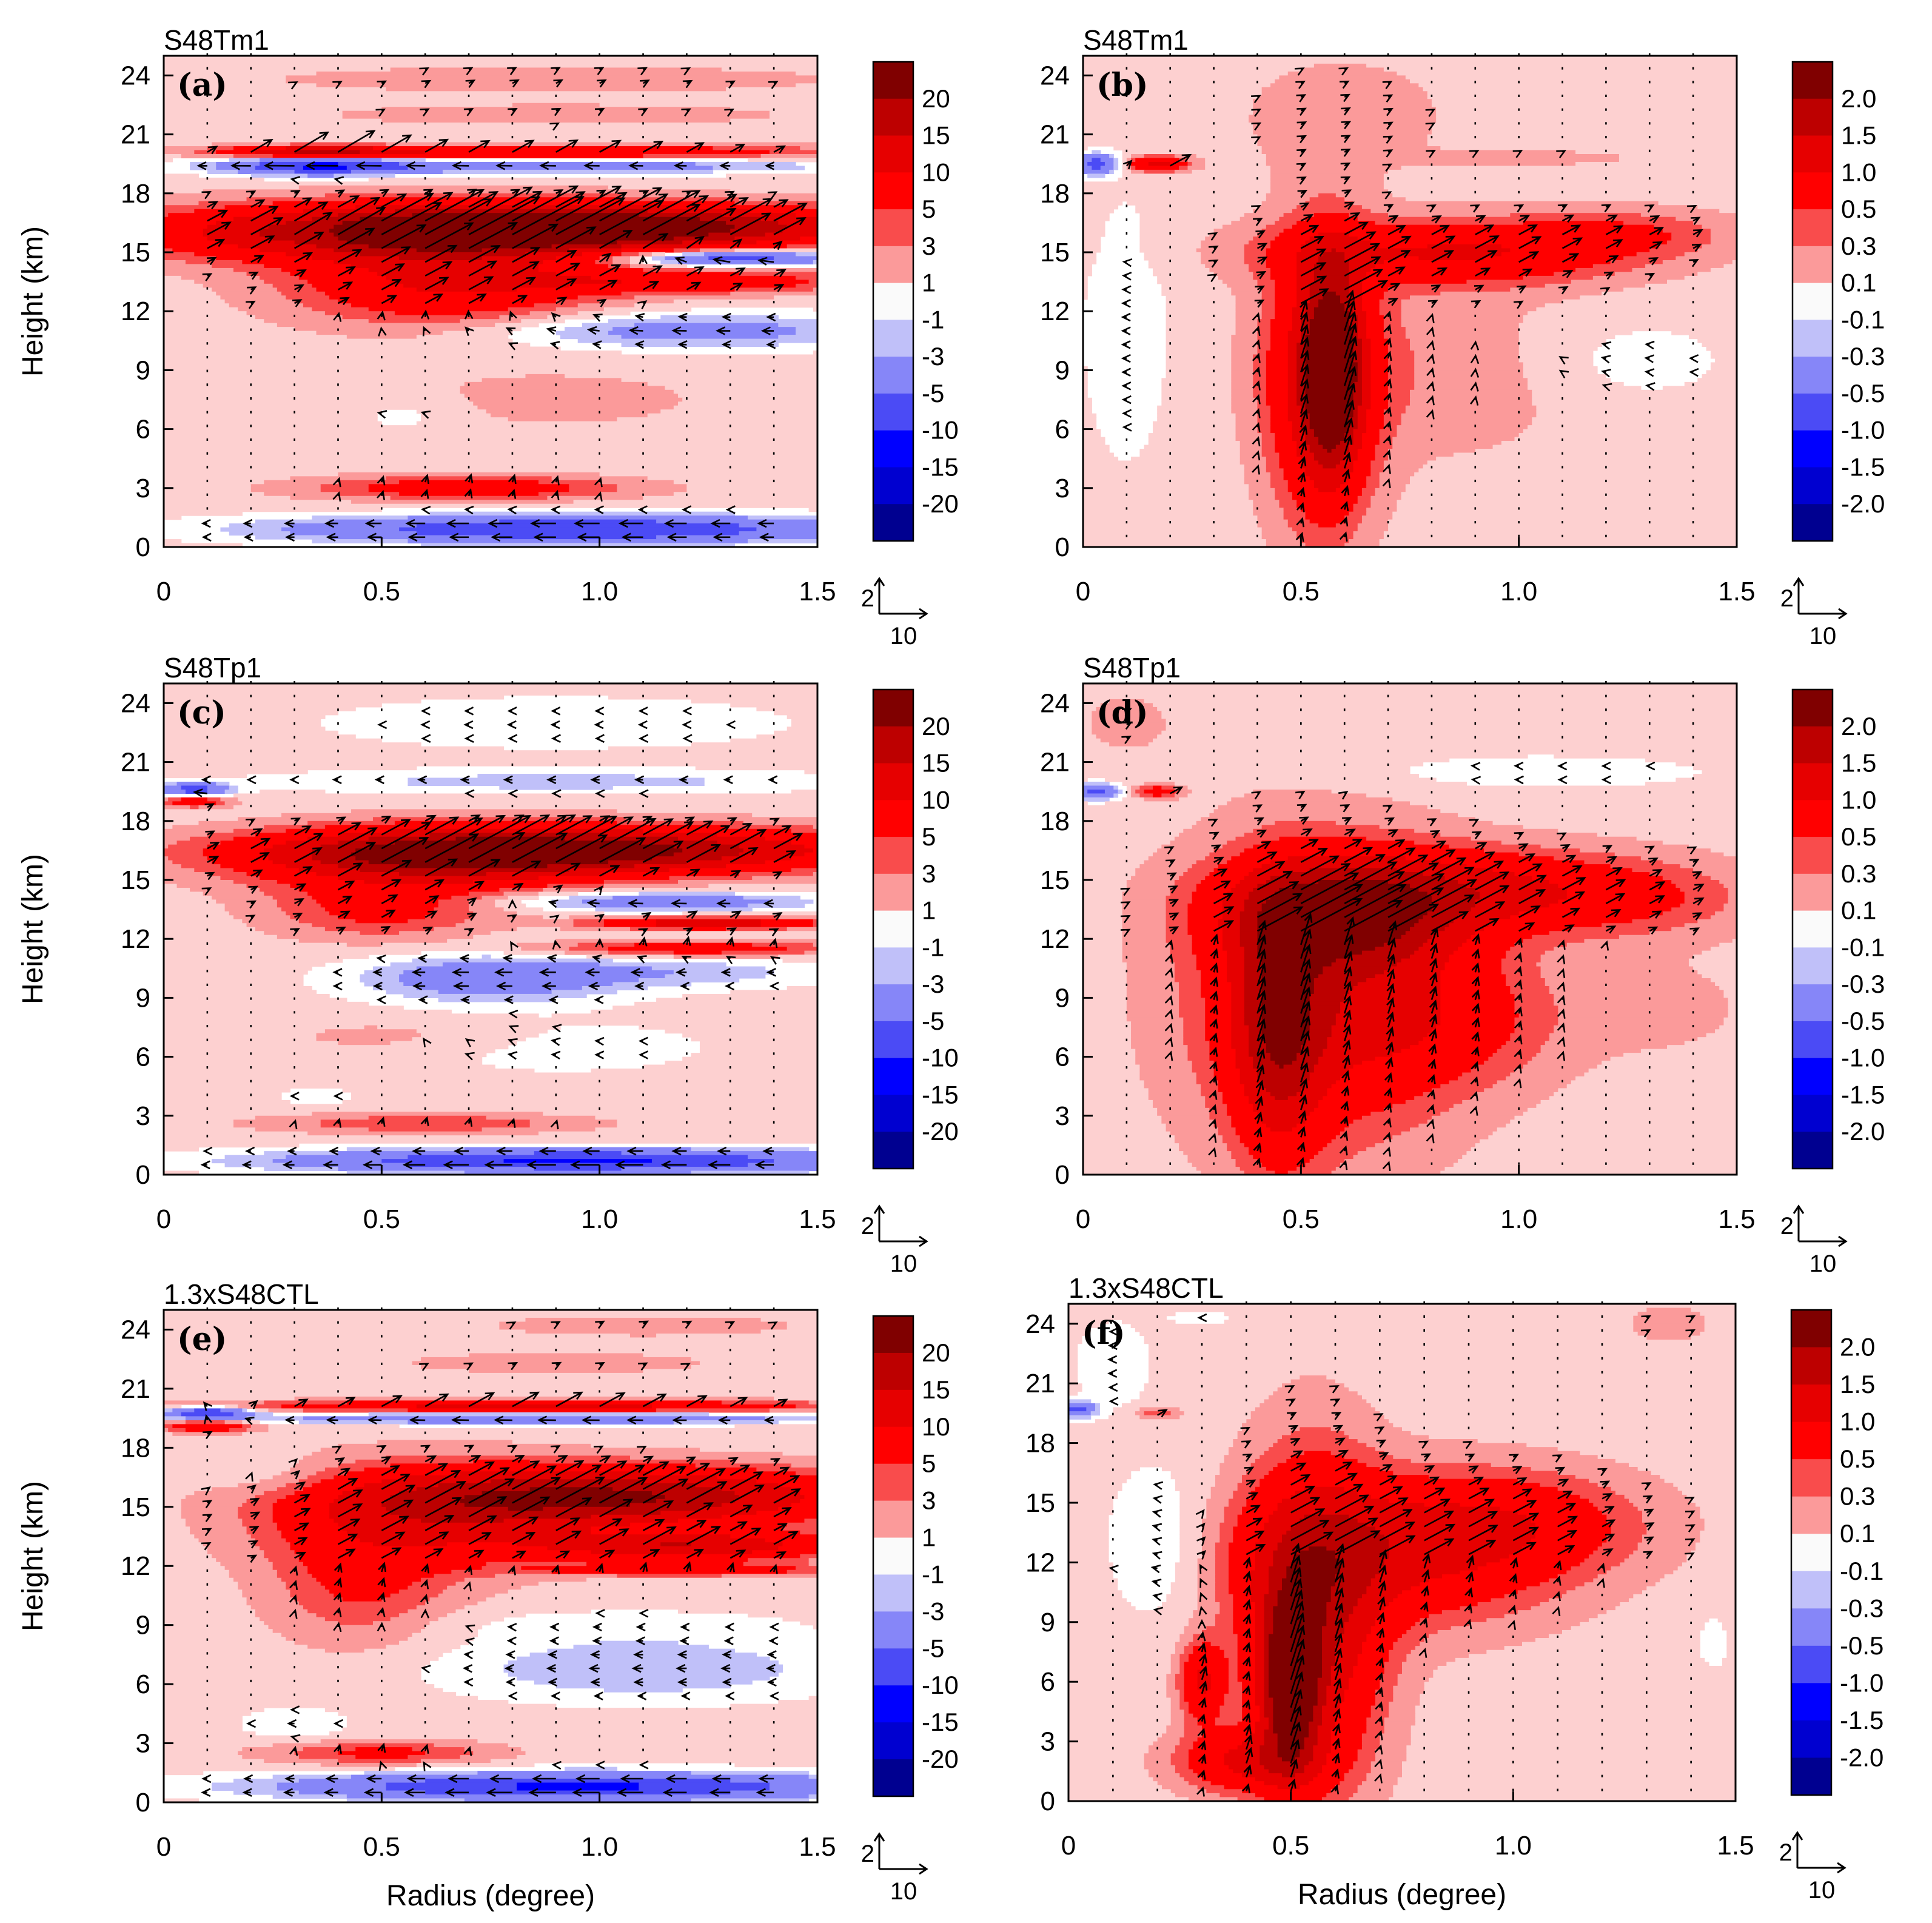  Describe the element at coordinates (1858, 172) in the screenshot. I see `colorbar-label: 1.0` at that location.